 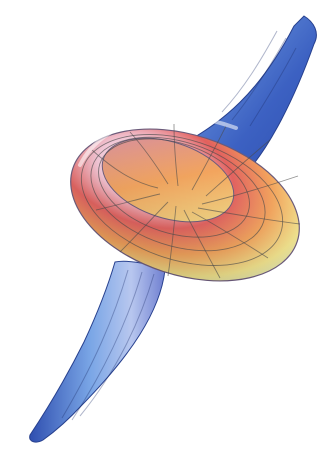 I want to click on lower-stem-bands, so click(x=108, y=345).